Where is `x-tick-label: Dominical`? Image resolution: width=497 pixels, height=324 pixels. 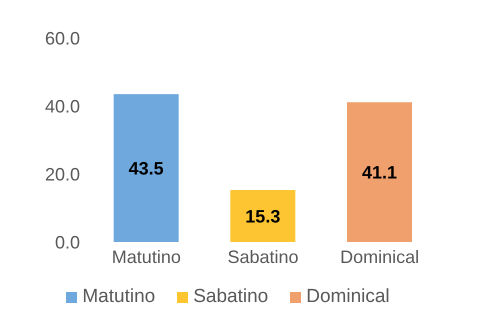
x-tick-label: Dominical is located at coordinates (348, 297).